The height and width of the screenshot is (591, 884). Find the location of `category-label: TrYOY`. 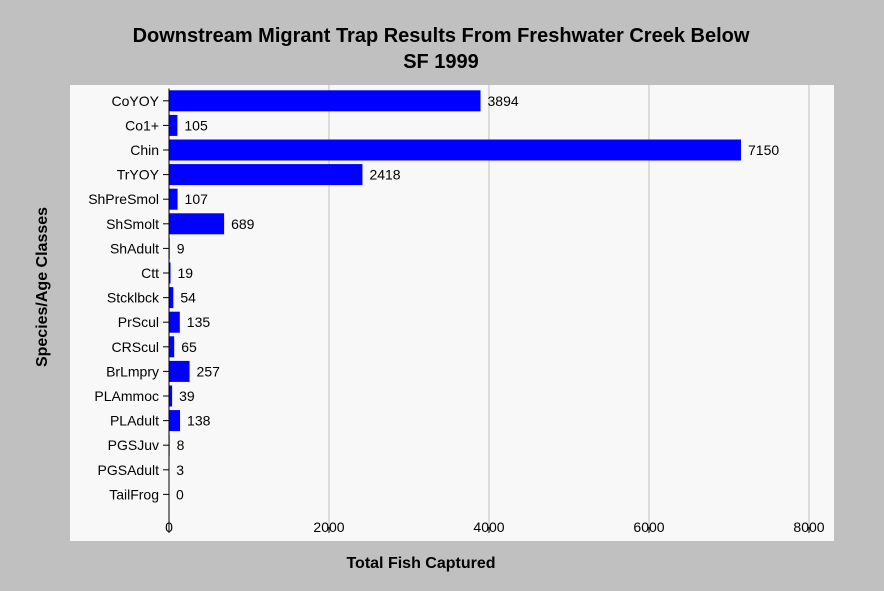

category-label: TrYOY is located at coordinates (138, 175).